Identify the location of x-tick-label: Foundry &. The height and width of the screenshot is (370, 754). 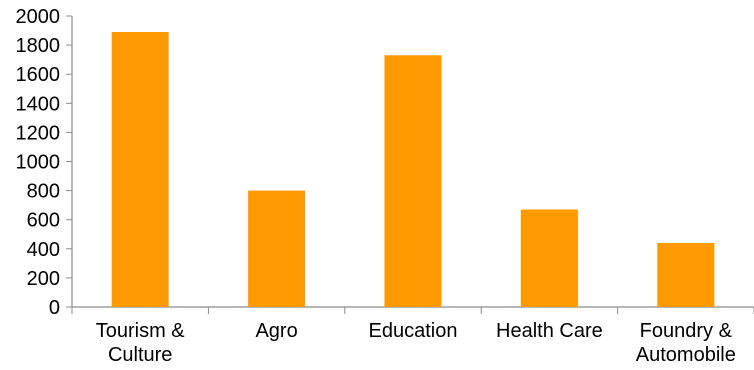
(686, 331).